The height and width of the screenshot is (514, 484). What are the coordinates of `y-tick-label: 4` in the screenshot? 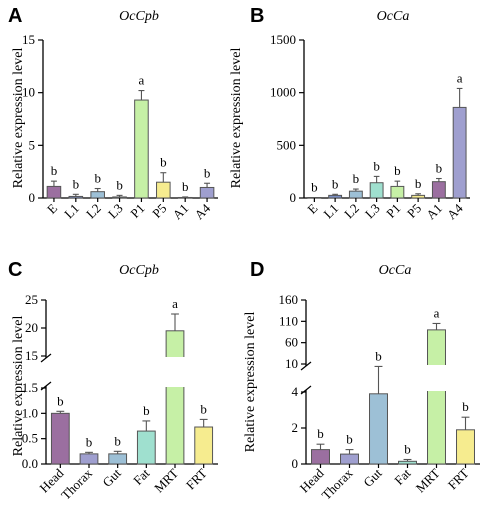 It's located at (295, 391).